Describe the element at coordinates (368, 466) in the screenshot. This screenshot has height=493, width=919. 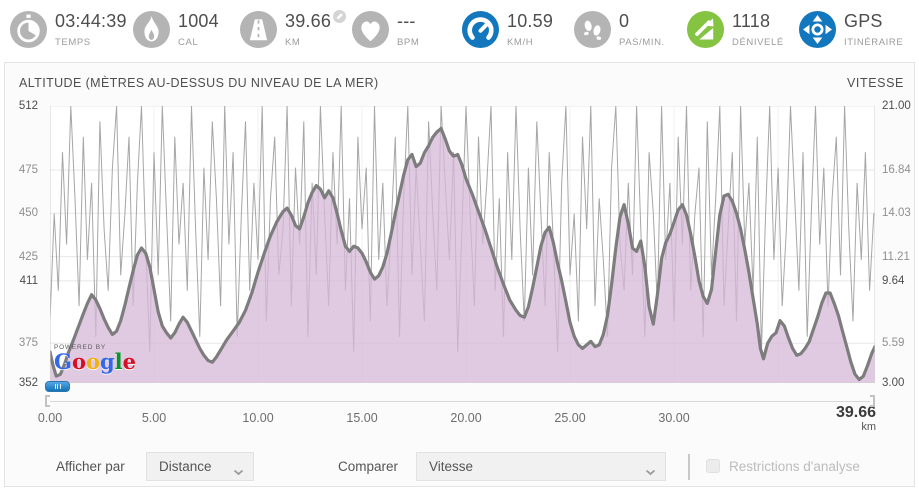
I see `compare-label: Comparer` at that location.